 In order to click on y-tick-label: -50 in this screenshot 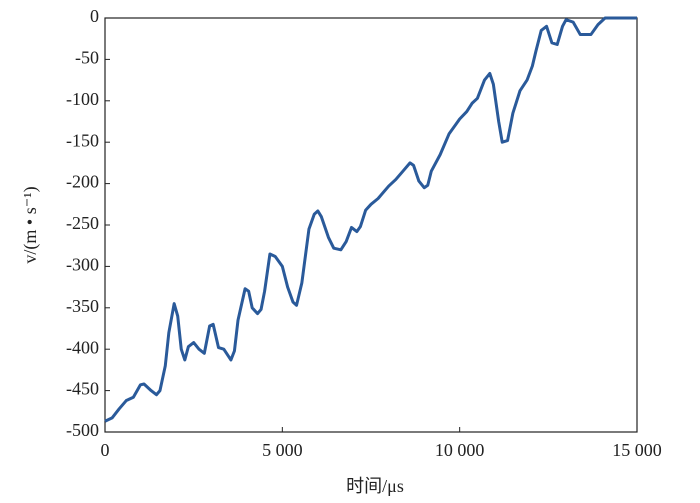, I will do `click(87, 58)`.